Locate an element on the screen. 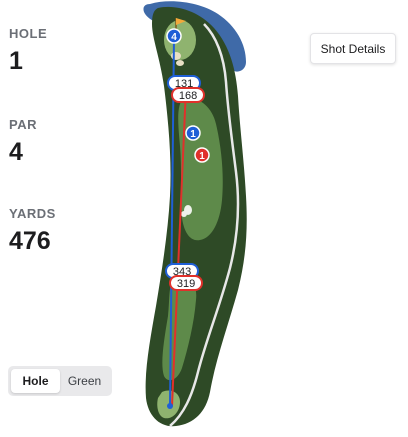  view-toggle: Hole Green is located at coordinates (60, 381).